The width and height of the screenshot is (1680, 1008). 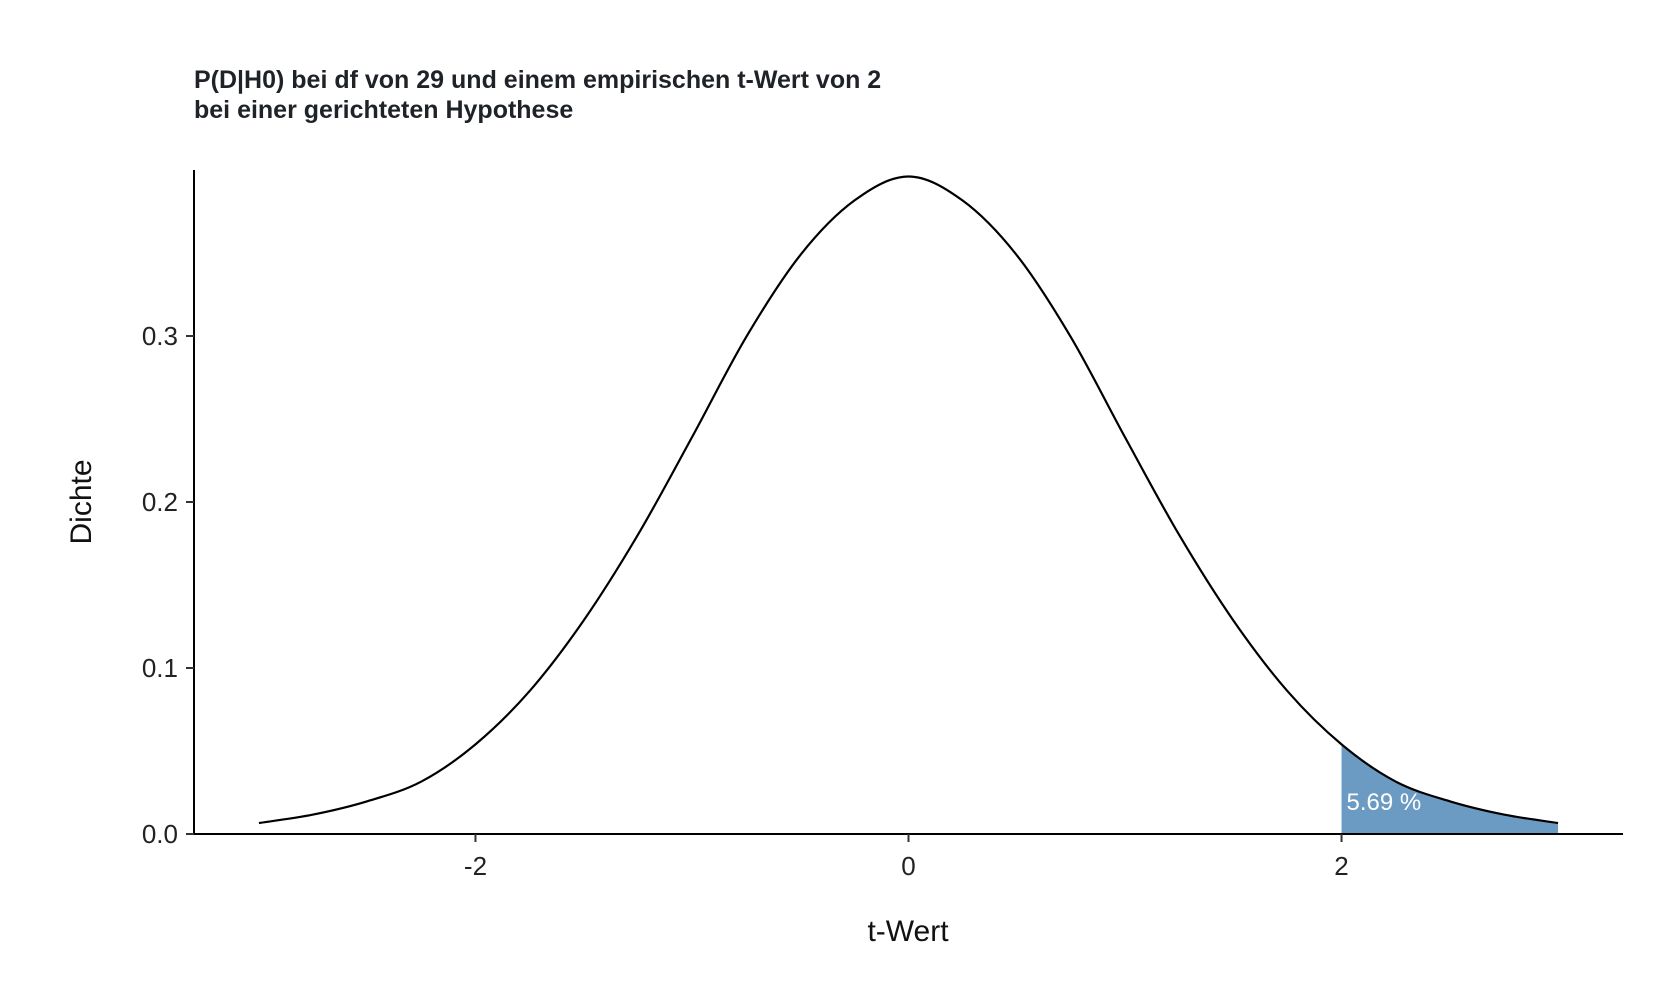 I want to click on y-tick-label: 0.1, so click(x=160, y=668).